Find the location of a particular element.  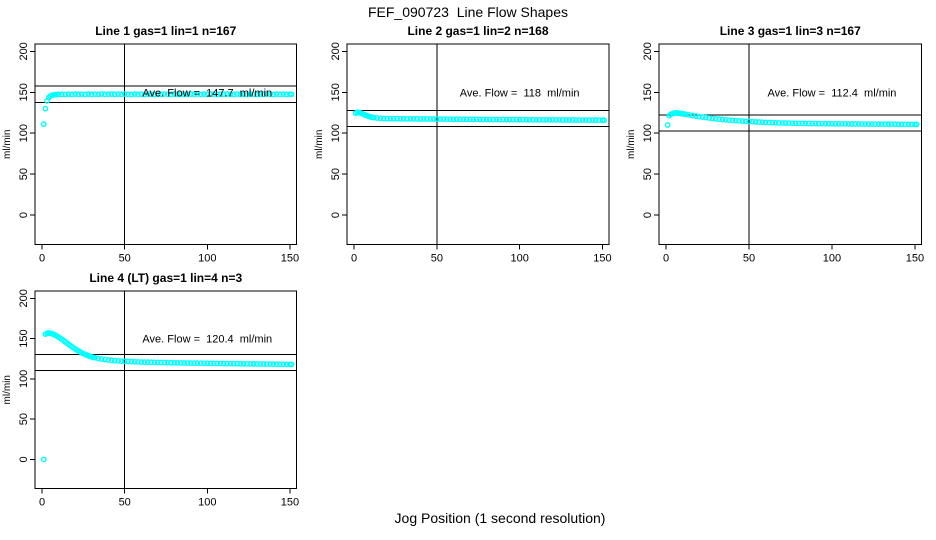

y-tick-label: 200 is located at coordinates (24, 298).